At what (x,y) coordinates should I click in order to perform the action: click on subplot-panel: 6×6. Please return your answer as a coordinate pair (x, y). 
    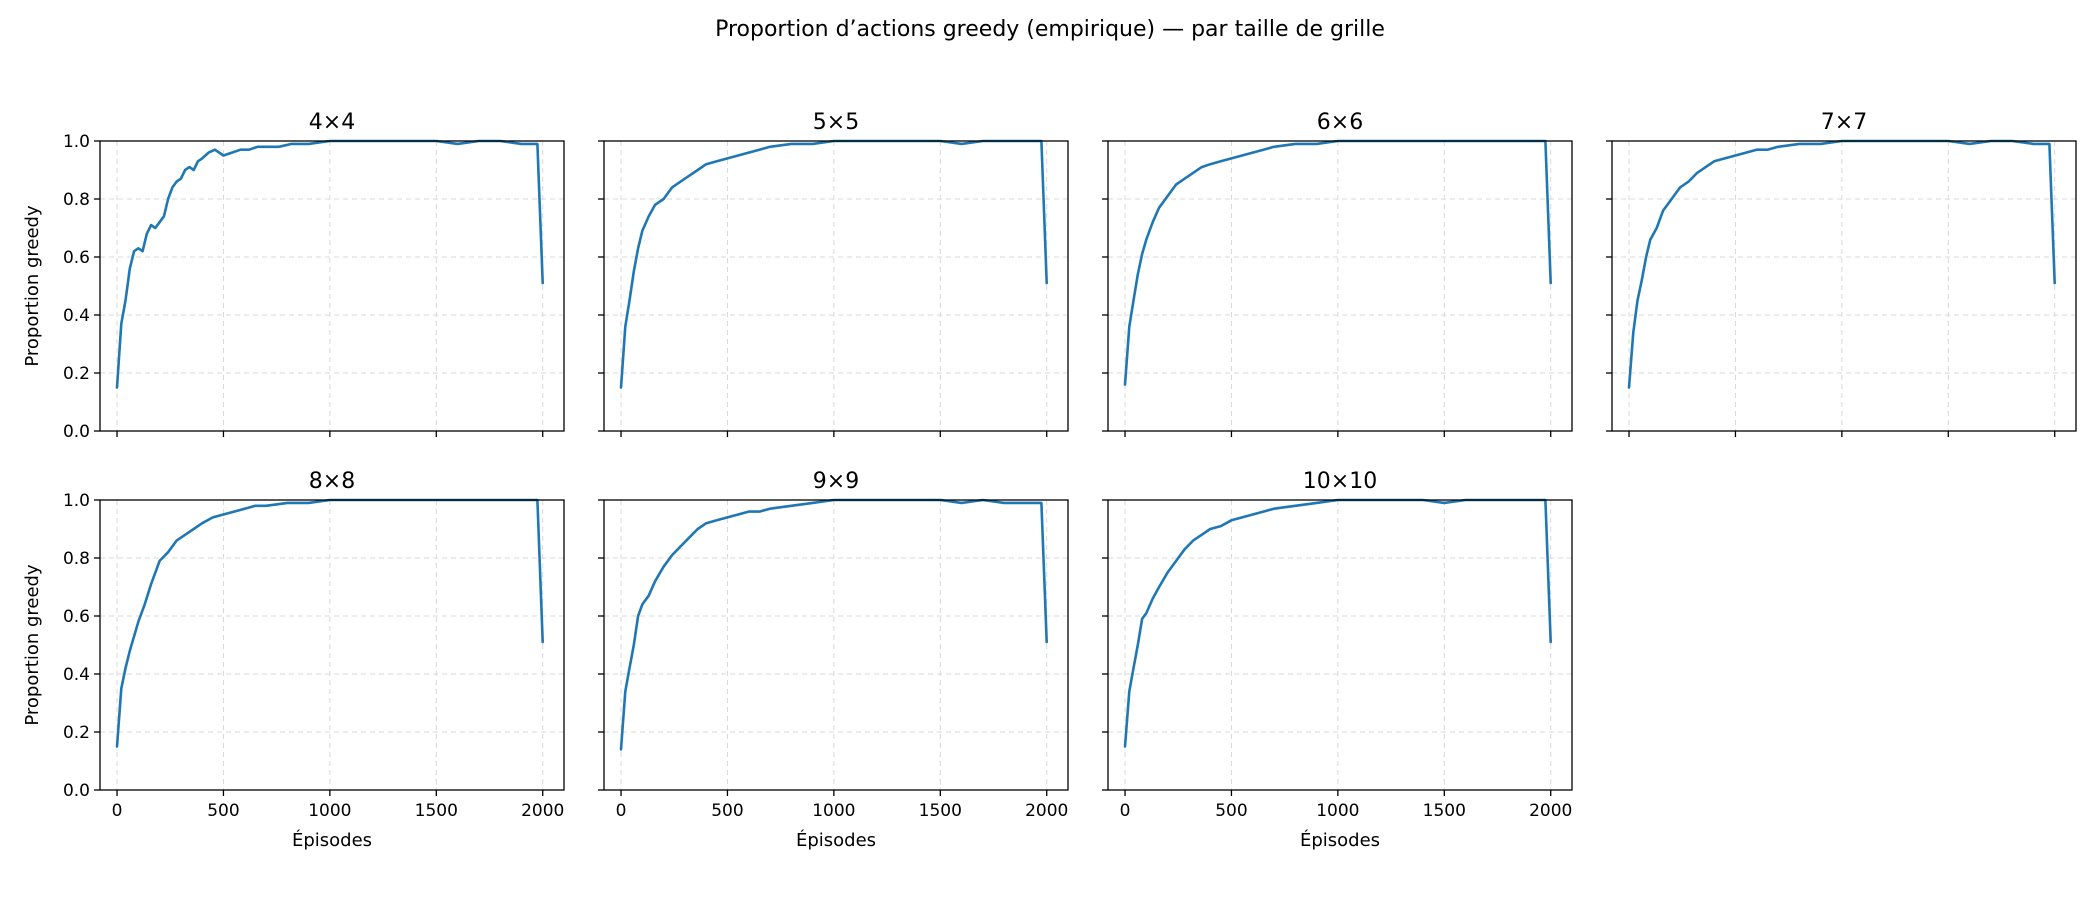
    Looking at the image, I should click on (1337, 273).